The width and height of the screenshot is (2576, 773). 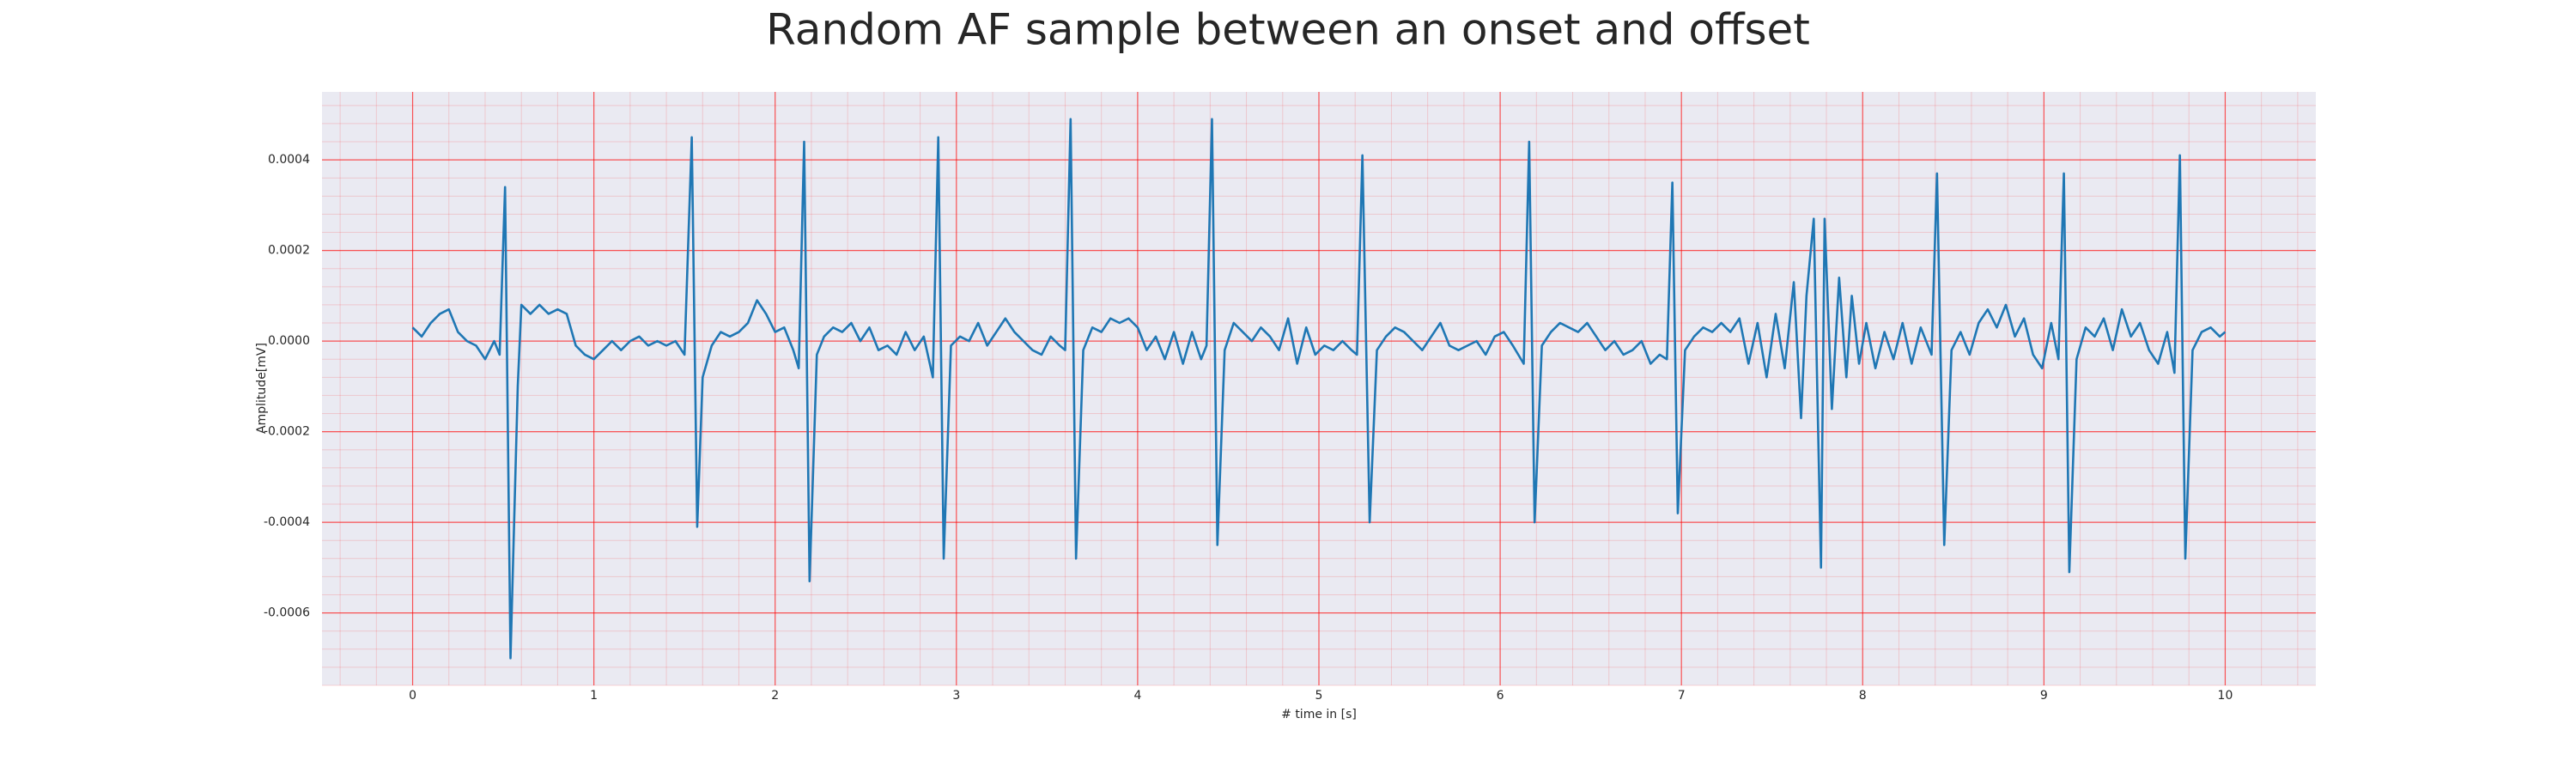 I want to click on y-tick-label: 0.0002, so click(x=289, y=251).